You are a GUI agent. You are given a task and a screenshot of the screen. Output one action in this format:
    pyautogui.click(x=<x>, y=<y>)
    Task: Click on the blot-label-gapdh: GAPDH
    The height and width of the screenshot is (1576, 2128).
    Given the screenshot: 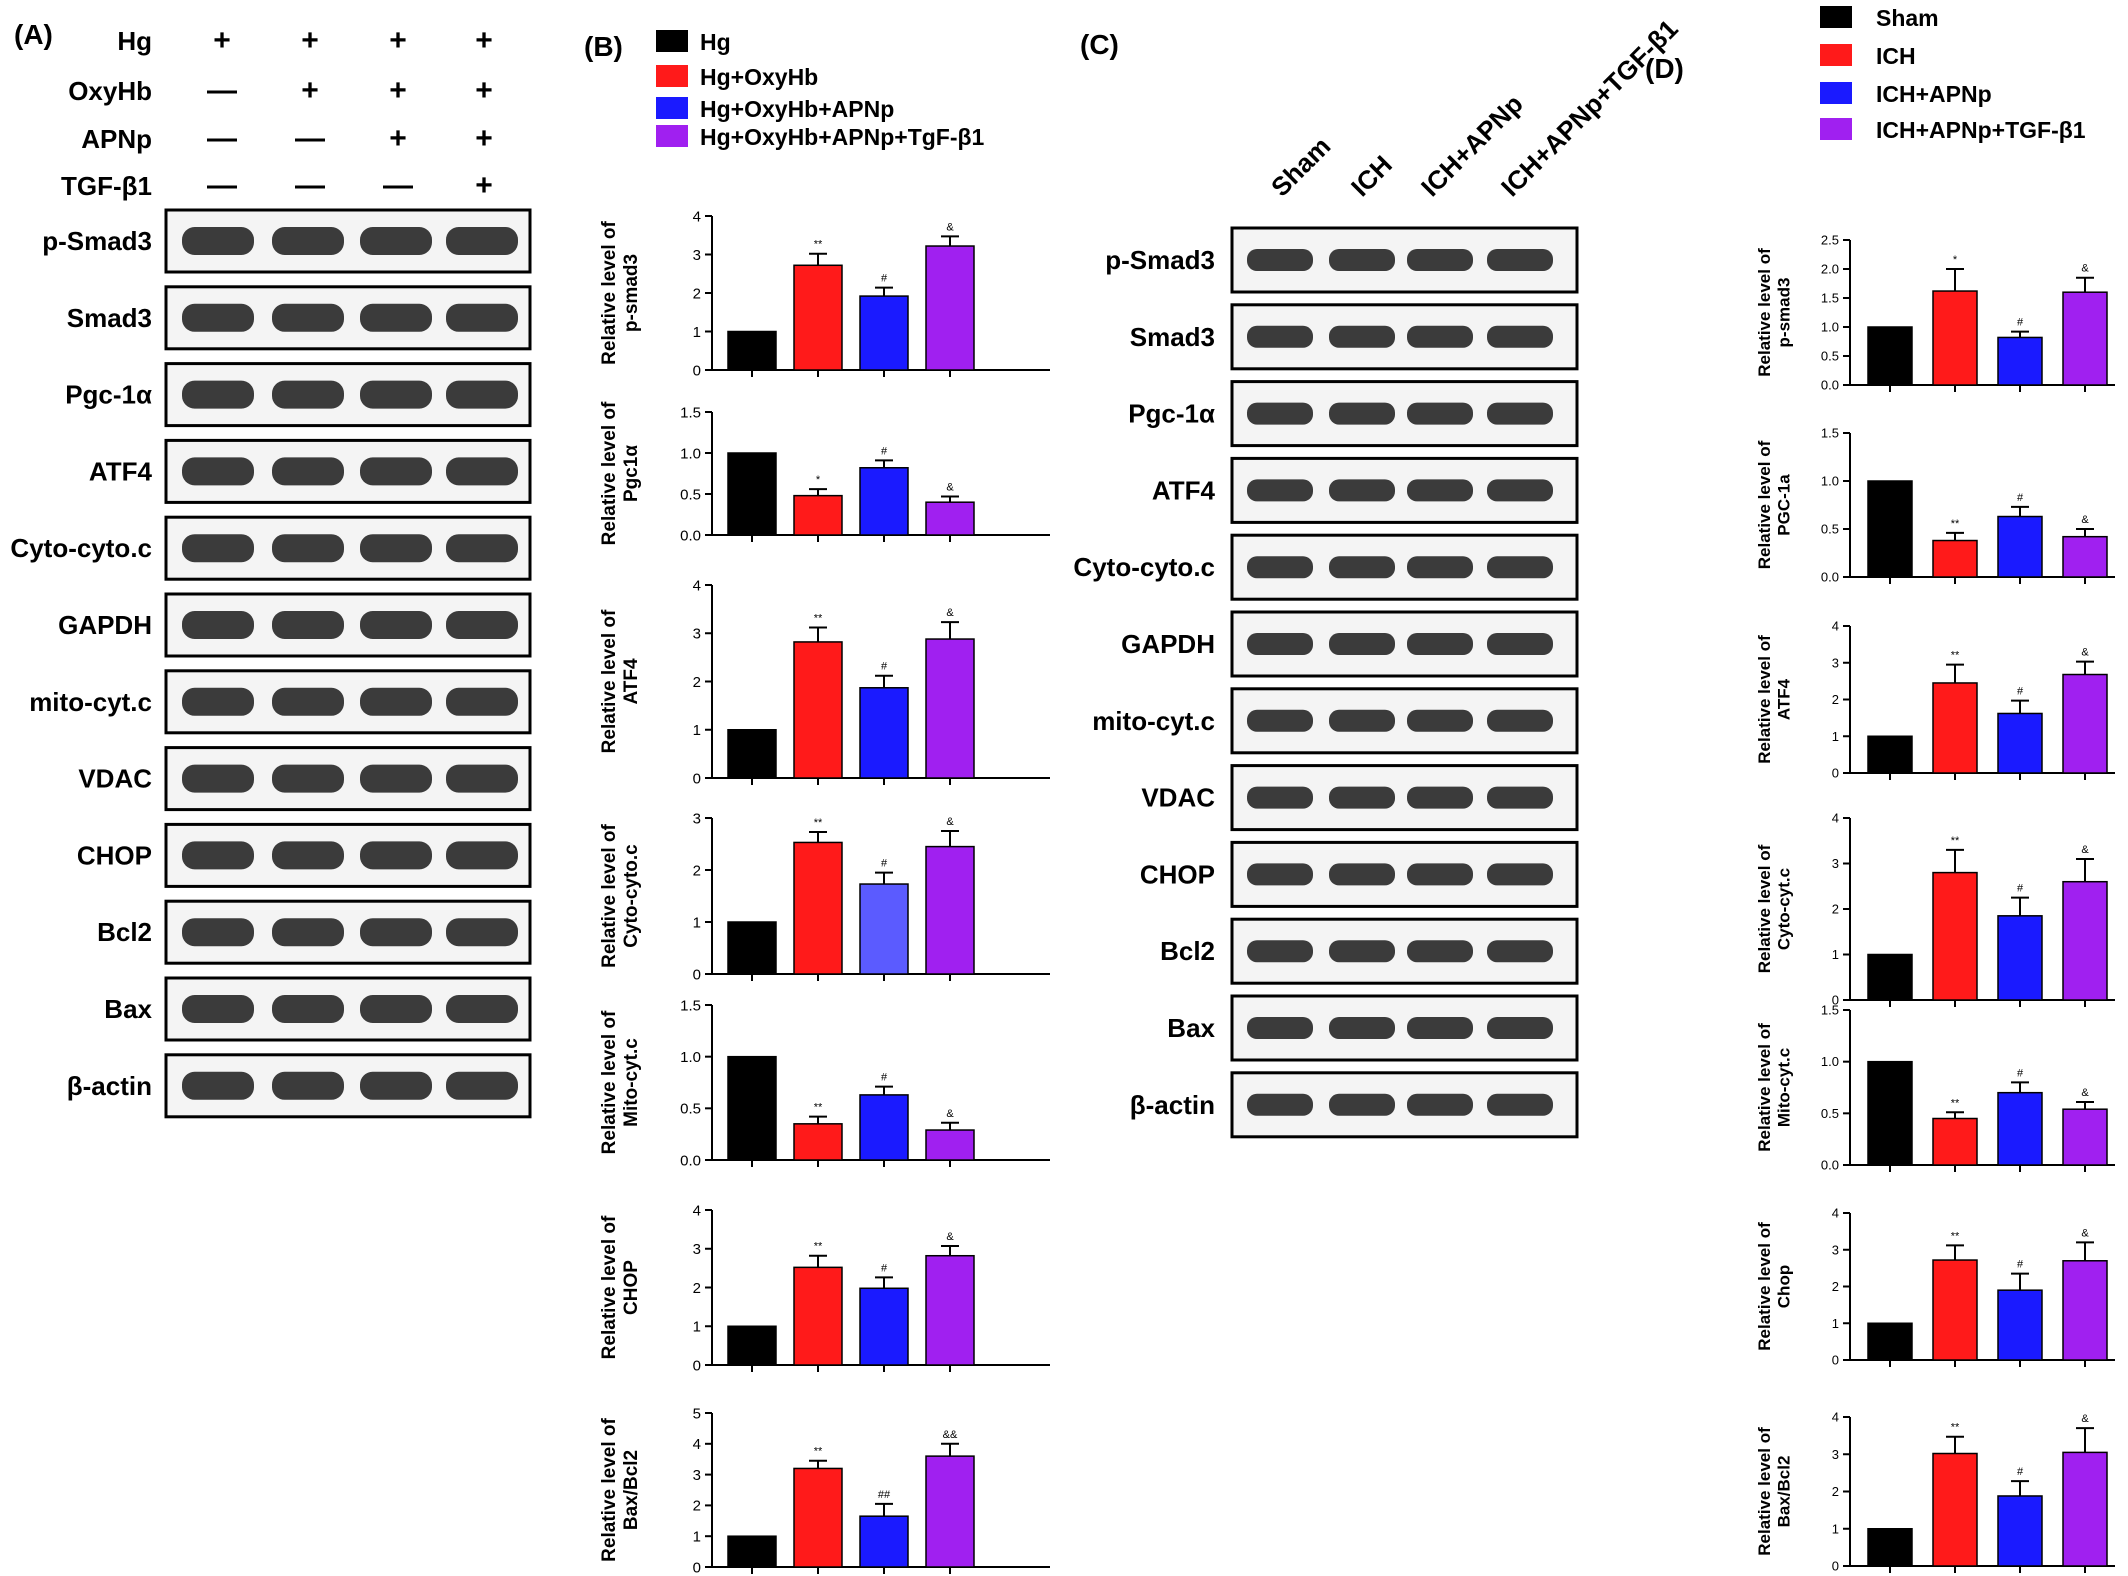 What is the action you would take?
    pyautogui.click(x=105, y=625)
    